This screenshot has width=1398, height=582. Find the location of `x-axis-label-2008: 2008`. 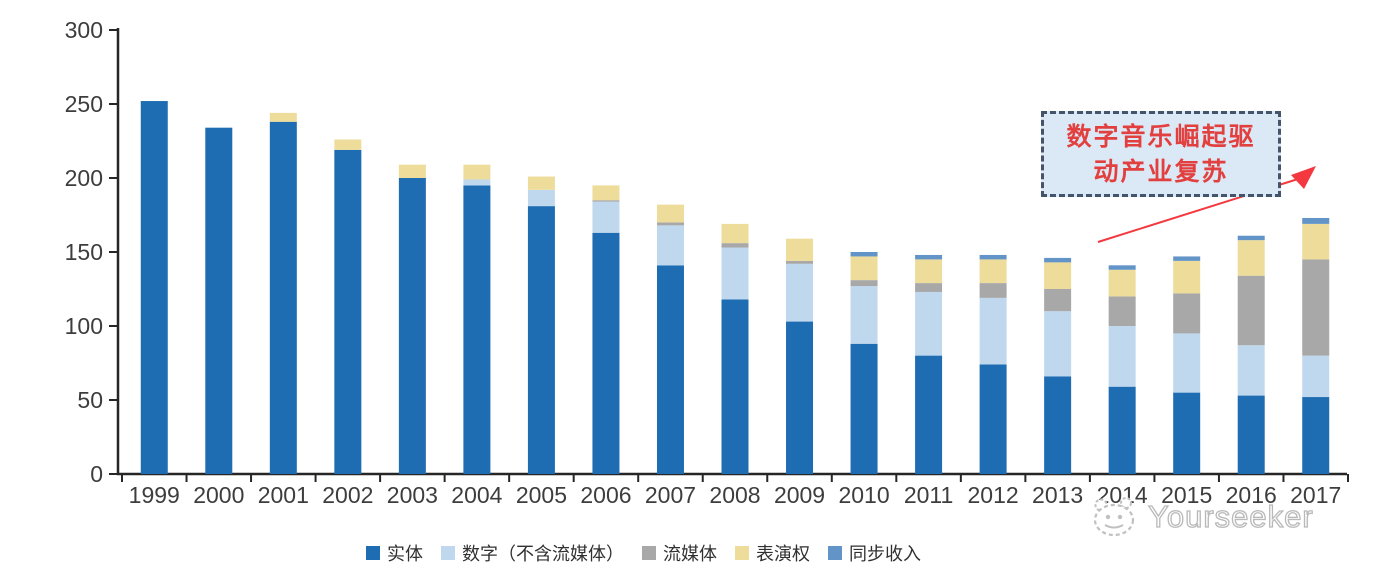

x-axis-label-2008: 2008 is located at coordinates (734, 495).